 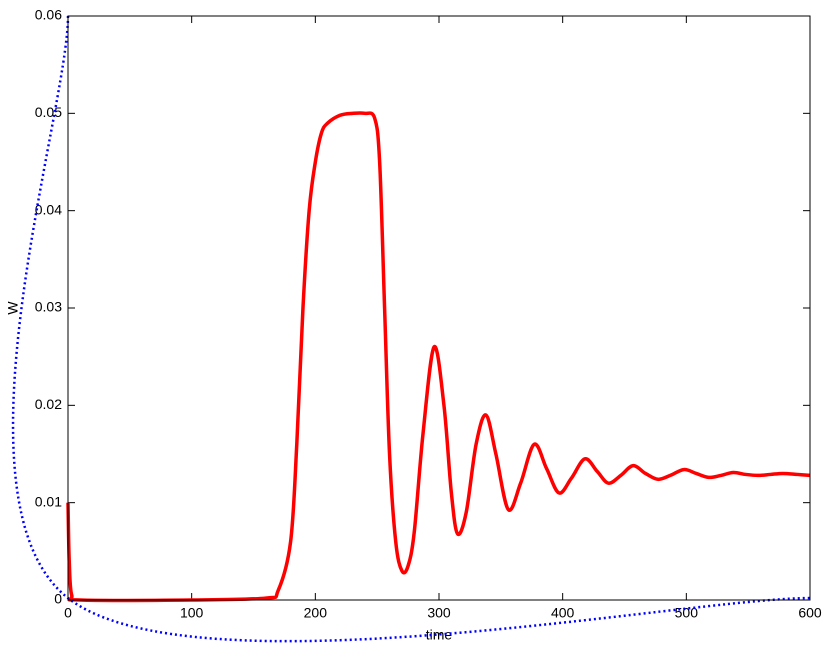 What do you see at coordinates (48, 112) in the screenshot?
I see `y-tick-label: 0.05` at bounding box center [48, 112].